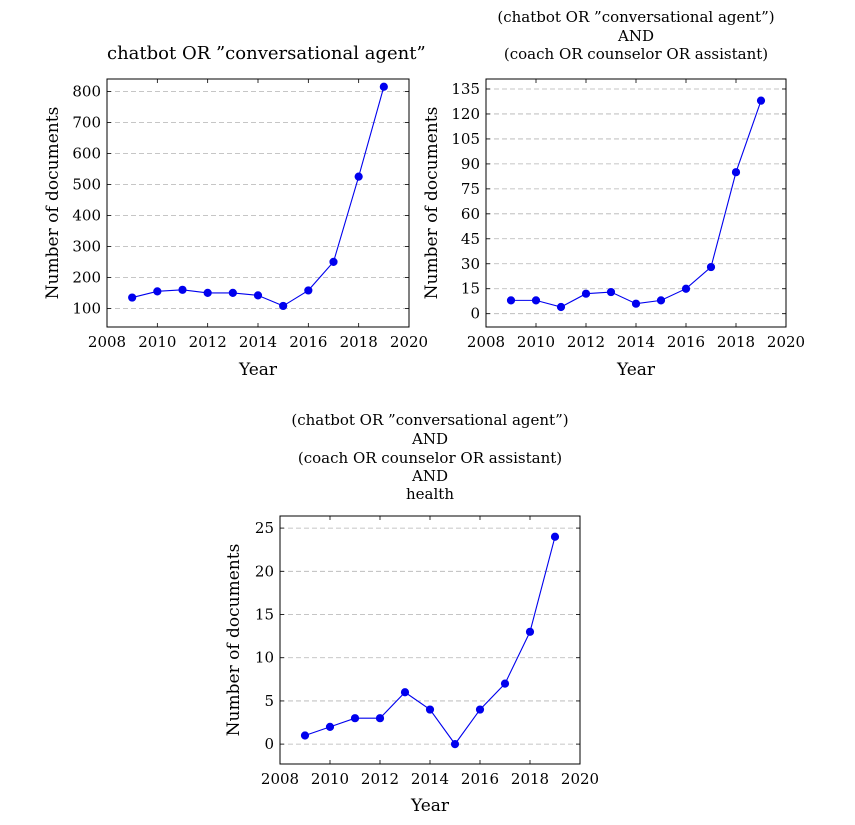  I want to click on y-tick-label: 700, so click(86, 122).